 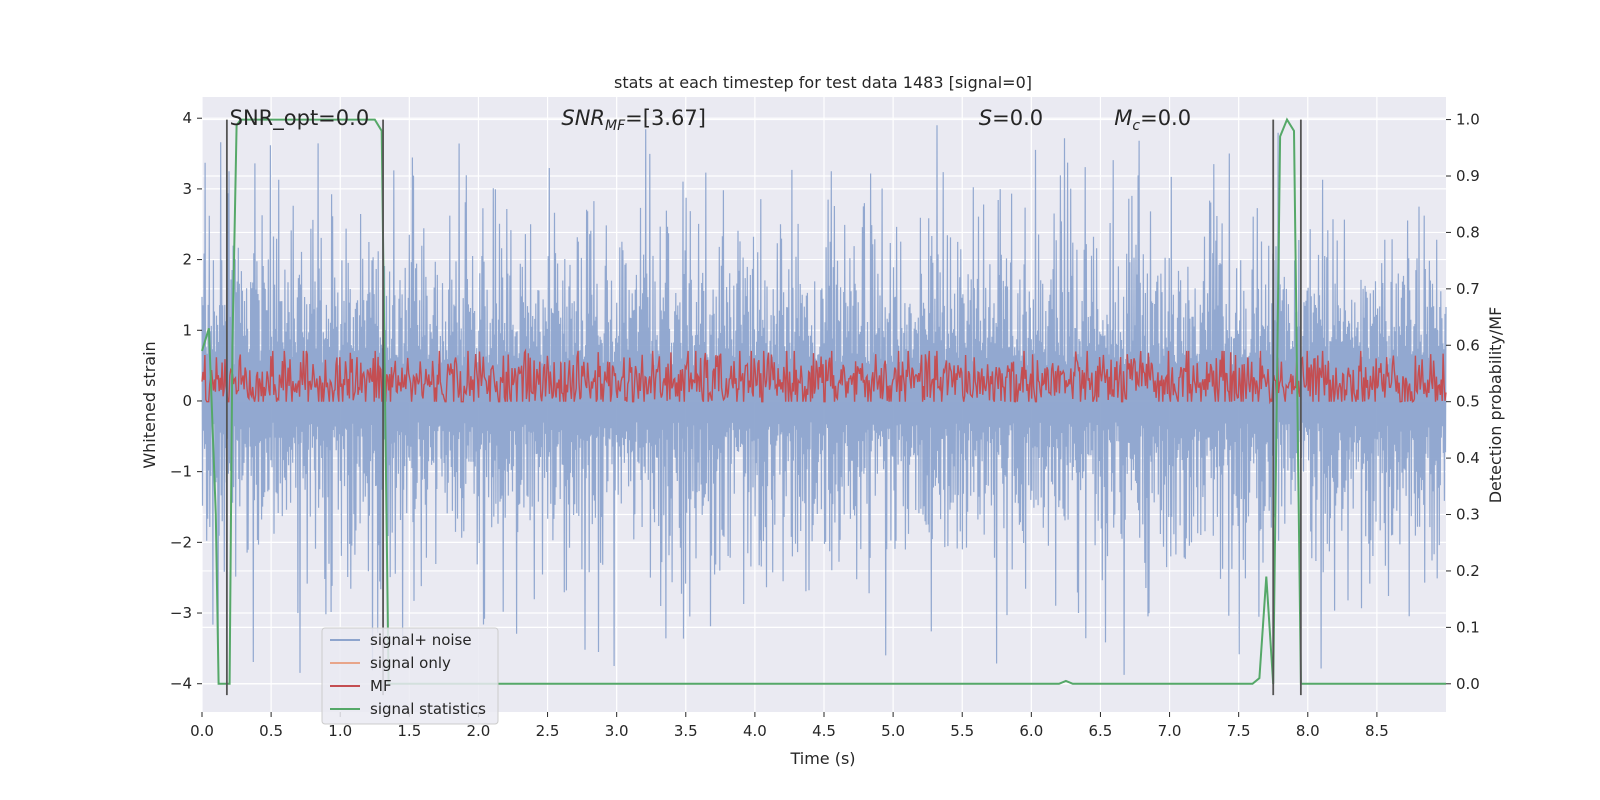 I want to click on legend-label-signal-statistics: signal statistics, so click(x=428, y=709).